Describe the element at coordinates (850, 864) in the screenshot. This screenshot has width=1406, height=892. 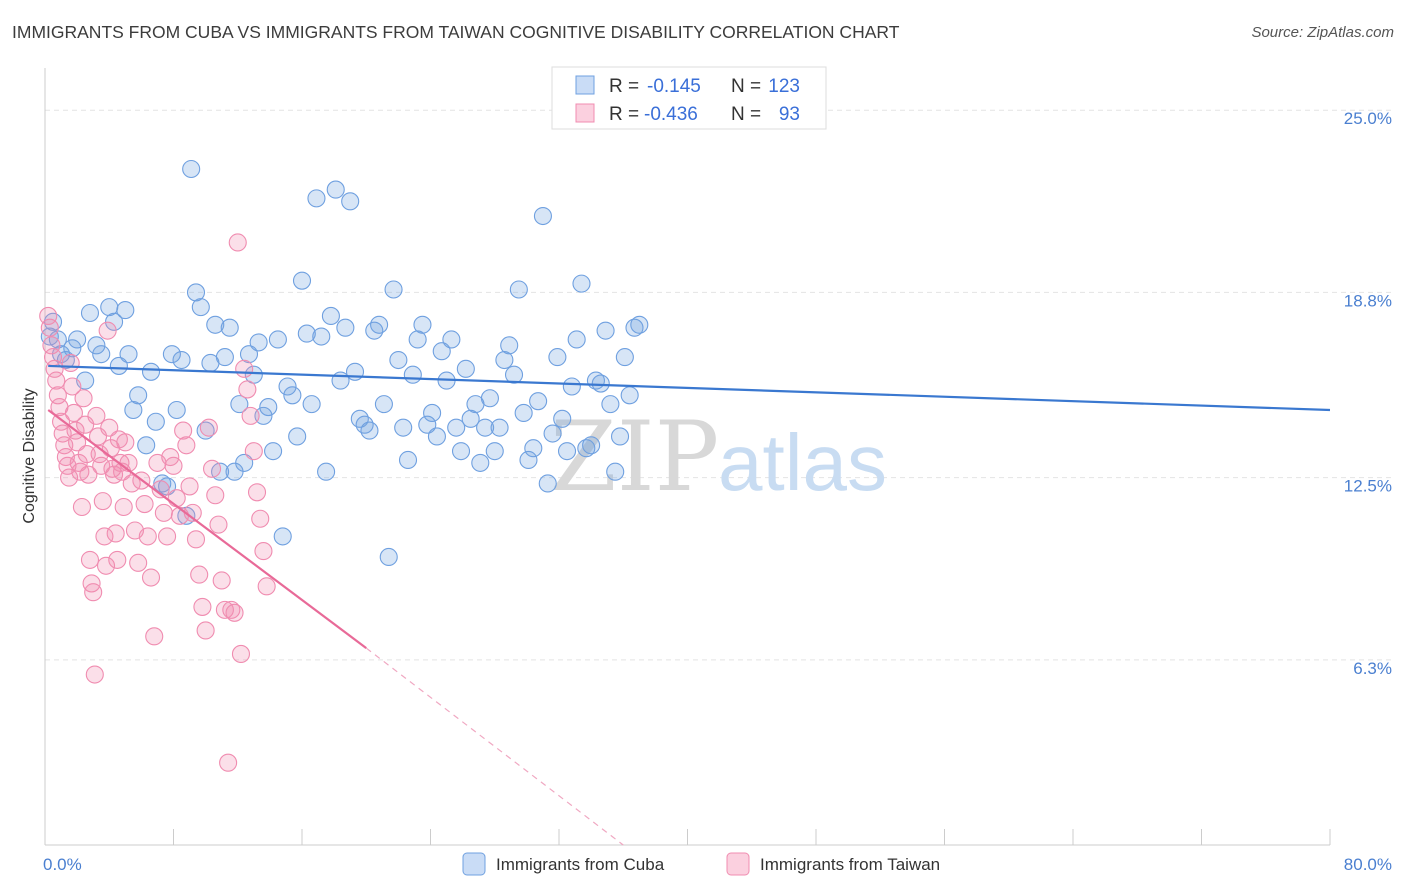
I see `legend-bottom-label-taiwan: Immigrants from Taiwan` at that location.